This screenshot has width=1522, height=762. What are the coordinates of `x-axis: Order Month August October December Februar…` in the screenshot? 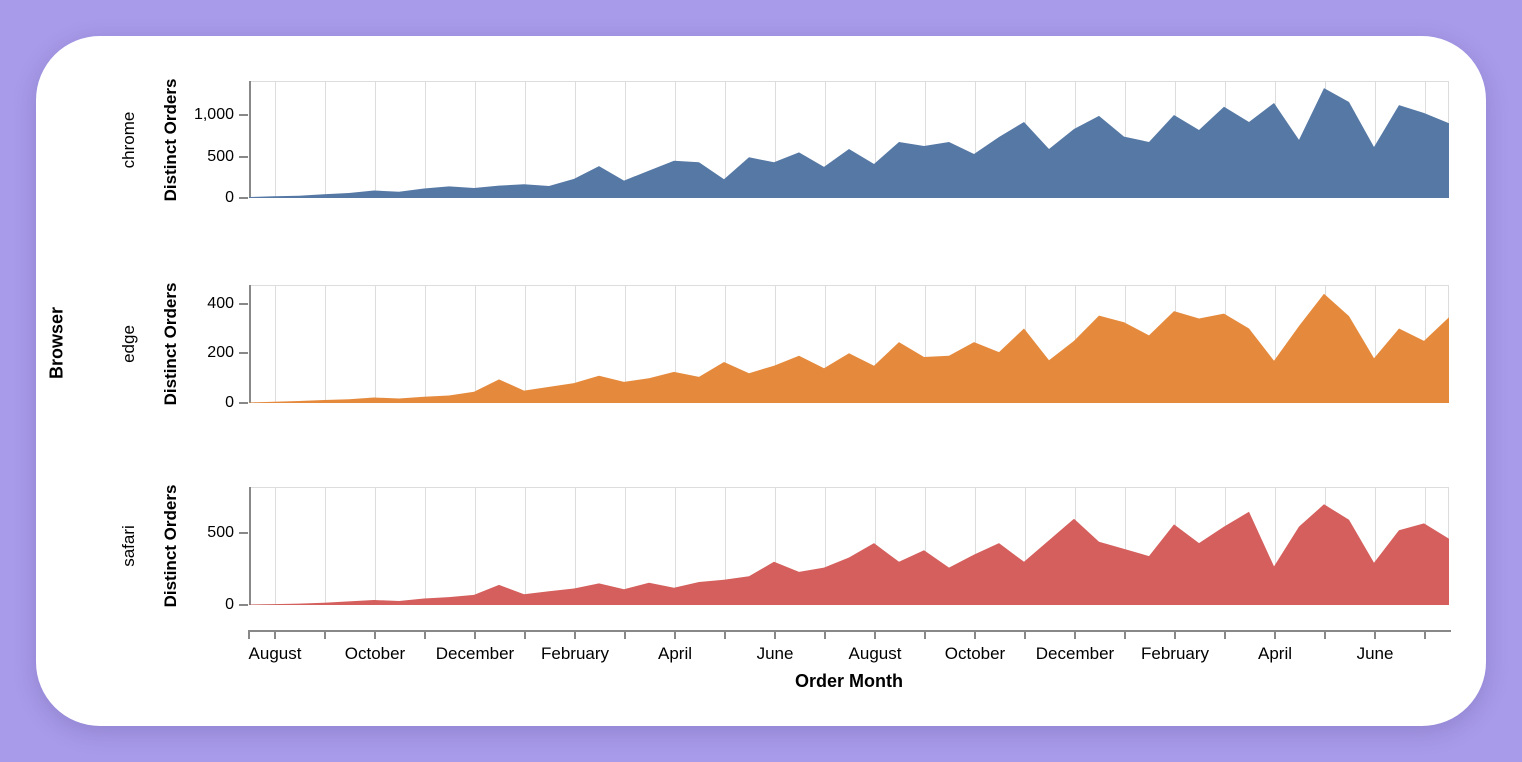 It's located at (761, 665).